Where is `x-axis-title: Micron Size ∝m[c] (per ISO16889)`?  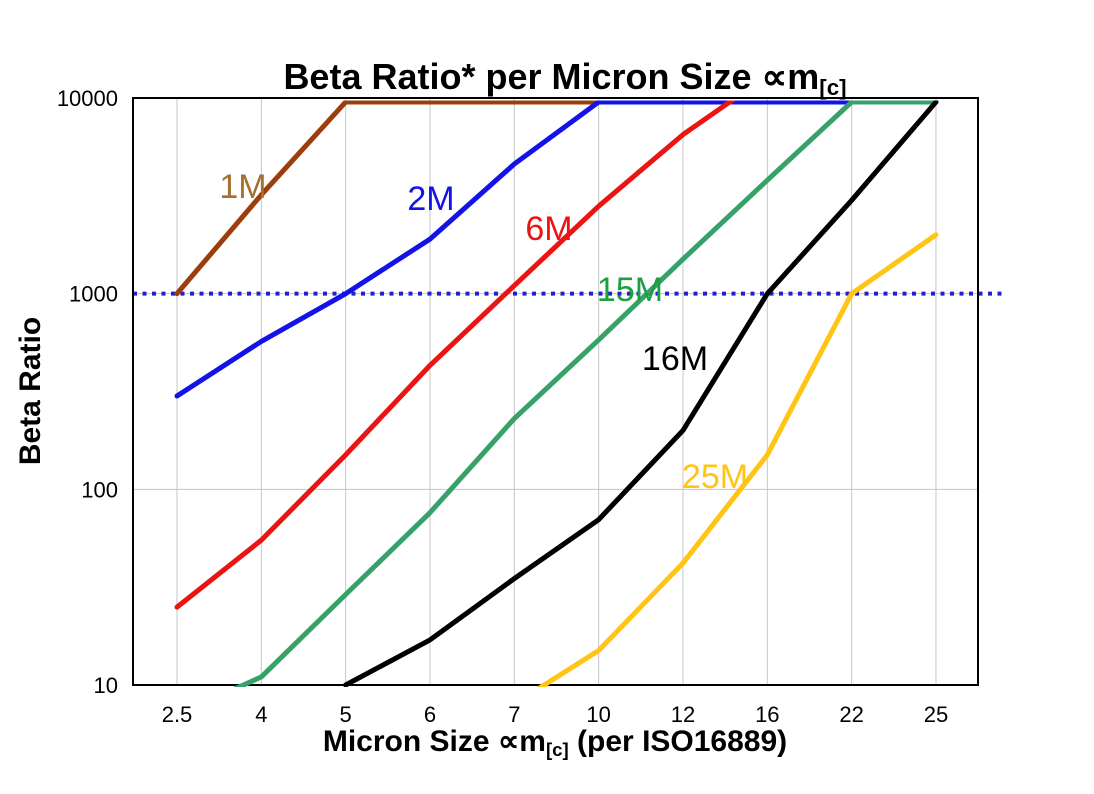
x-axis-title: Micron Size ∝m[c] (per ISO16889) is located at coordinates (555, 742).